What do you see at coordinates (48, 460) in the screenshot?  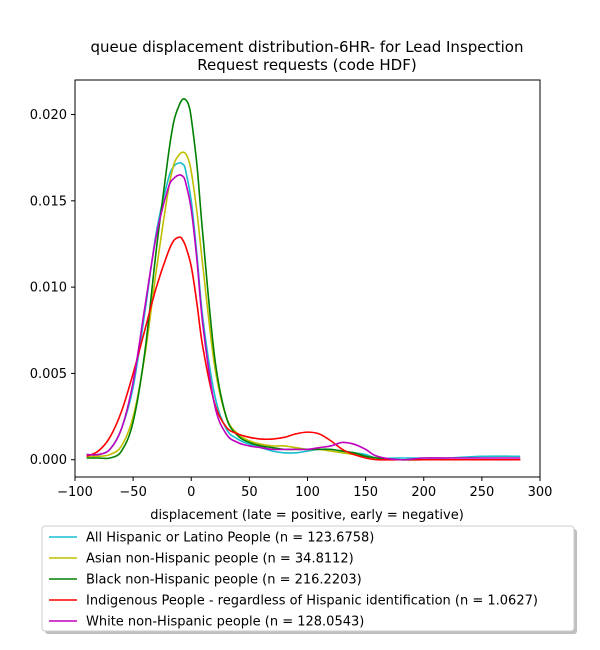 I see `y-tick-label: 0.000` at bounding box center [48, 460].